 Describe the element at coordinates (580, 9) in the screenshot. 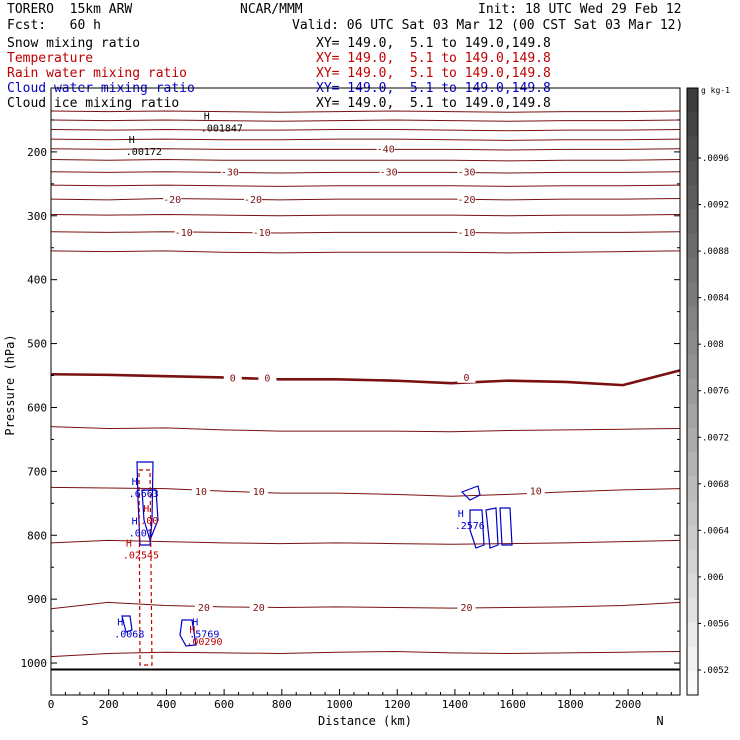

I see `init-time: Init: 18 UTC Wed 29 Feb 12` at that location.